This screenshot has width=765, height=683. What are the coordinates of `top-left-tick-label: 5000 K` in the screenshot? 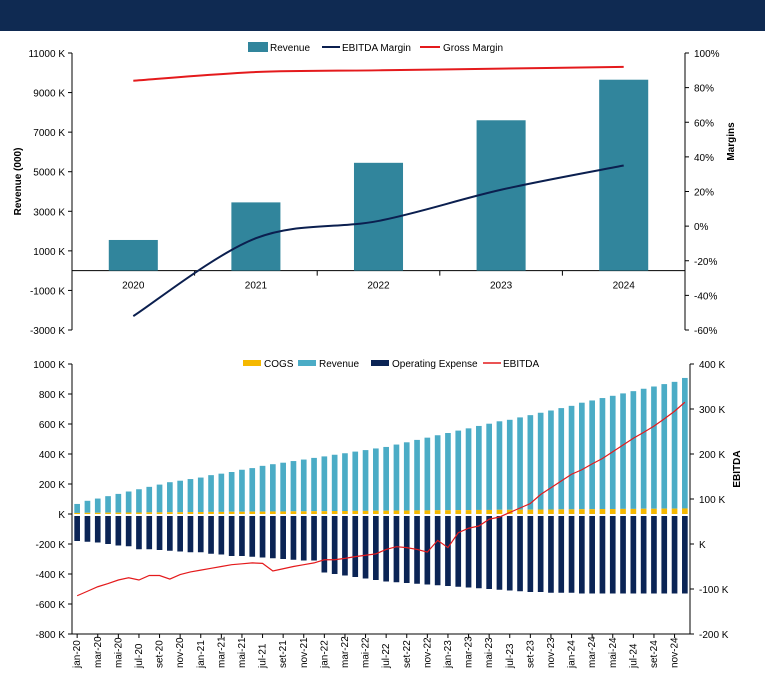 It's located at (49, 173).